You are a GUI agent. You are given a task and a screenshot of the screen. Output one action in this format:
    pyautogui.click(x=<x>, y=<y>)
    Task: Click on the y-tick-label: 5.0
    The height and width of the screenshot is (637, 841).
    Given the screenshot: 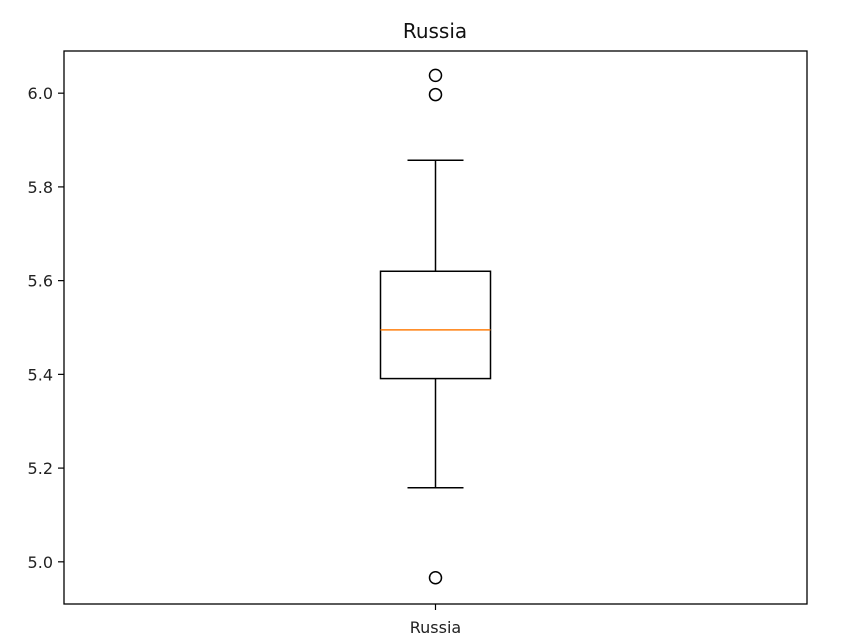 What is the action you would take?
    pyautogui.click(x=40, y=562)
    